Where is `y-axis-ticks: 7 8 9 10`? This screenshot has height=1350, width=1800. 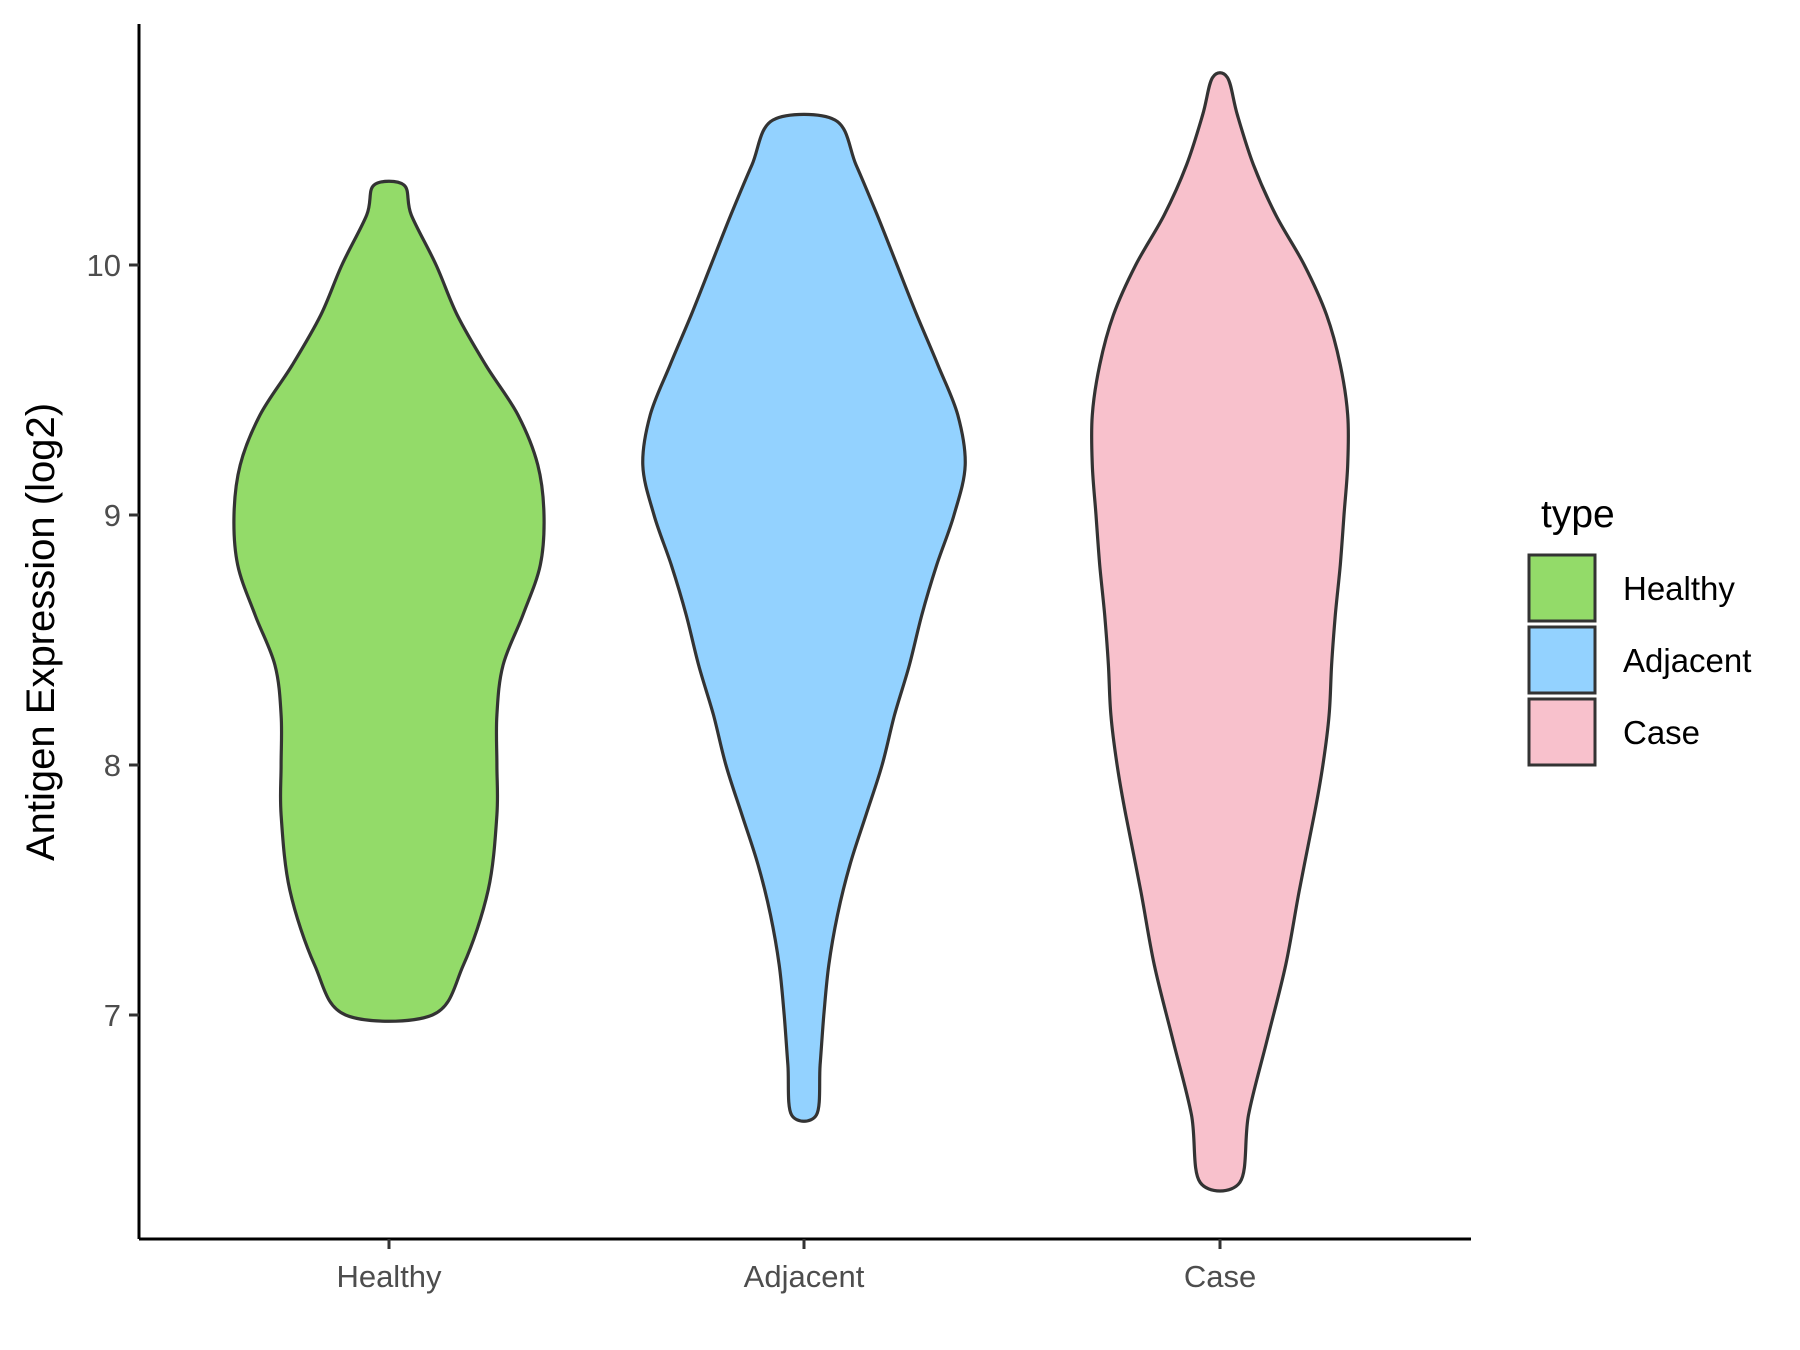 y-axis-ticks: 7 8 9 10 is located at coordinates (113, 640).